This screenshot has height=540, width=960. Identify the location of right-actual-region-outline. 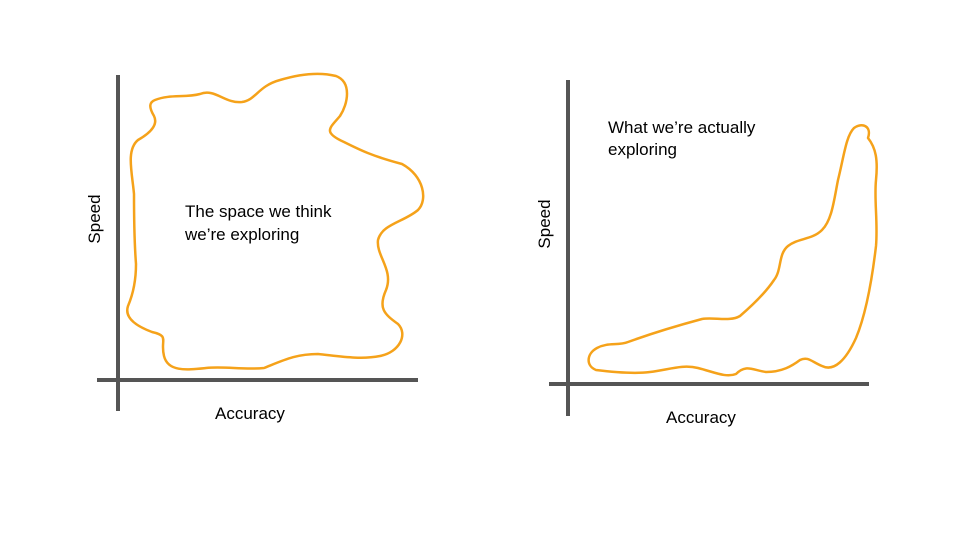
(732, 250).